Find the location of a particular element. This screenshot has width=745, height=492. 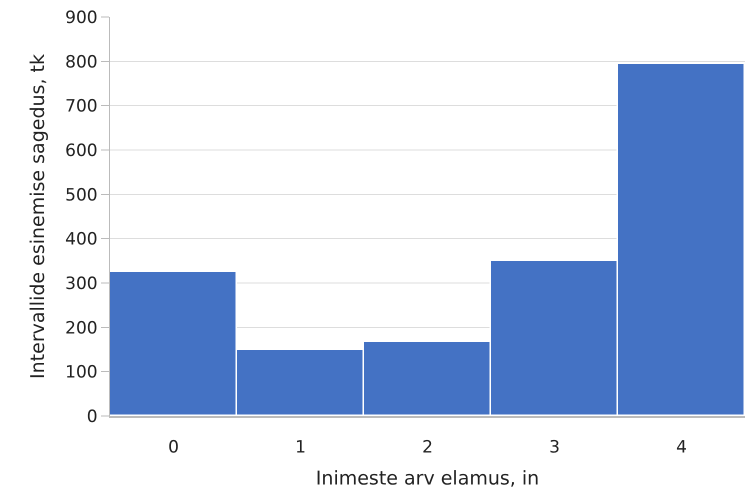

x-tick-label: 4 is located at coordinates (681, 447).